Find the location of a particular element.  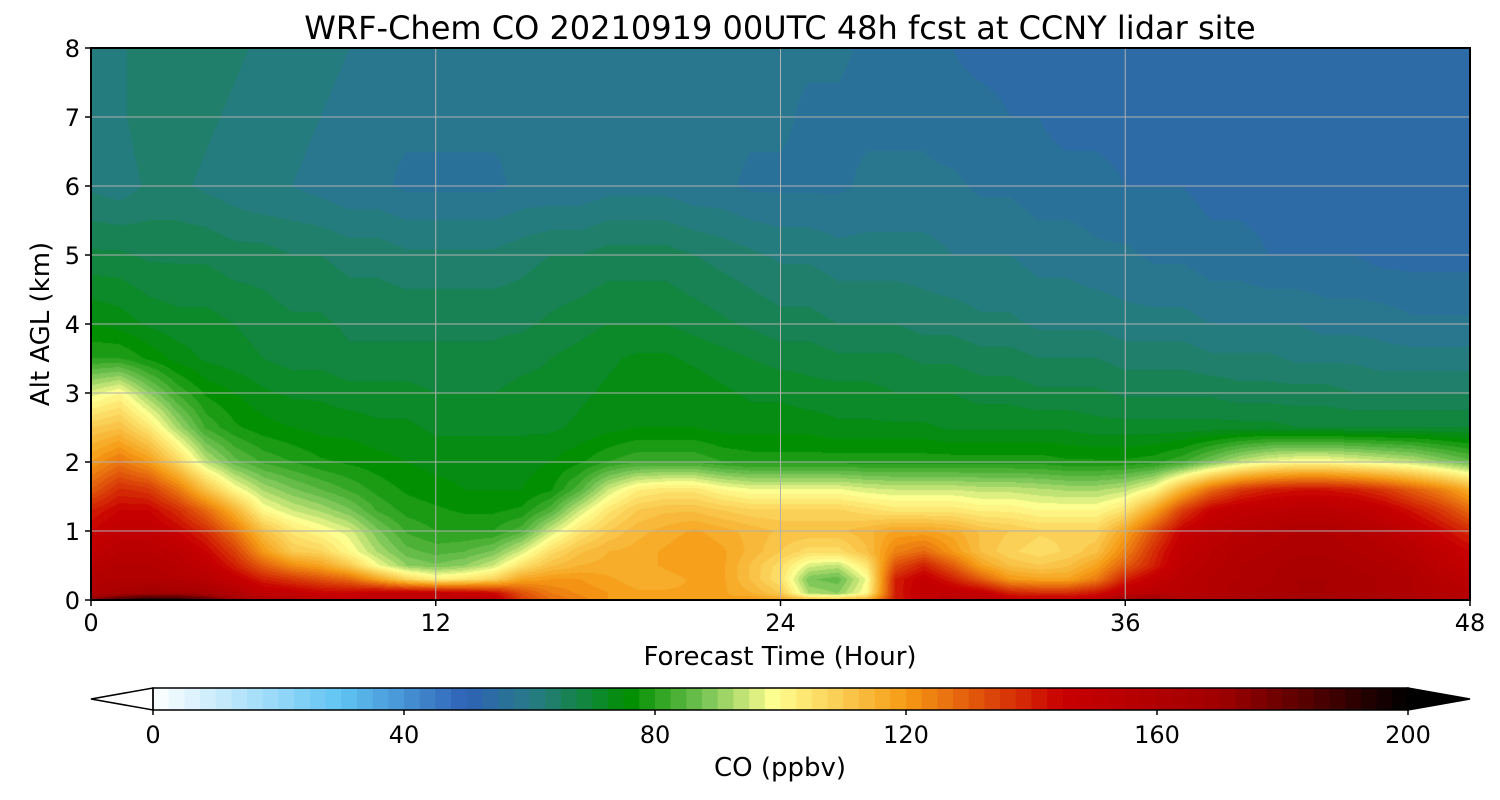

x-tick-label: 12 is located at coordinates (435, 623).